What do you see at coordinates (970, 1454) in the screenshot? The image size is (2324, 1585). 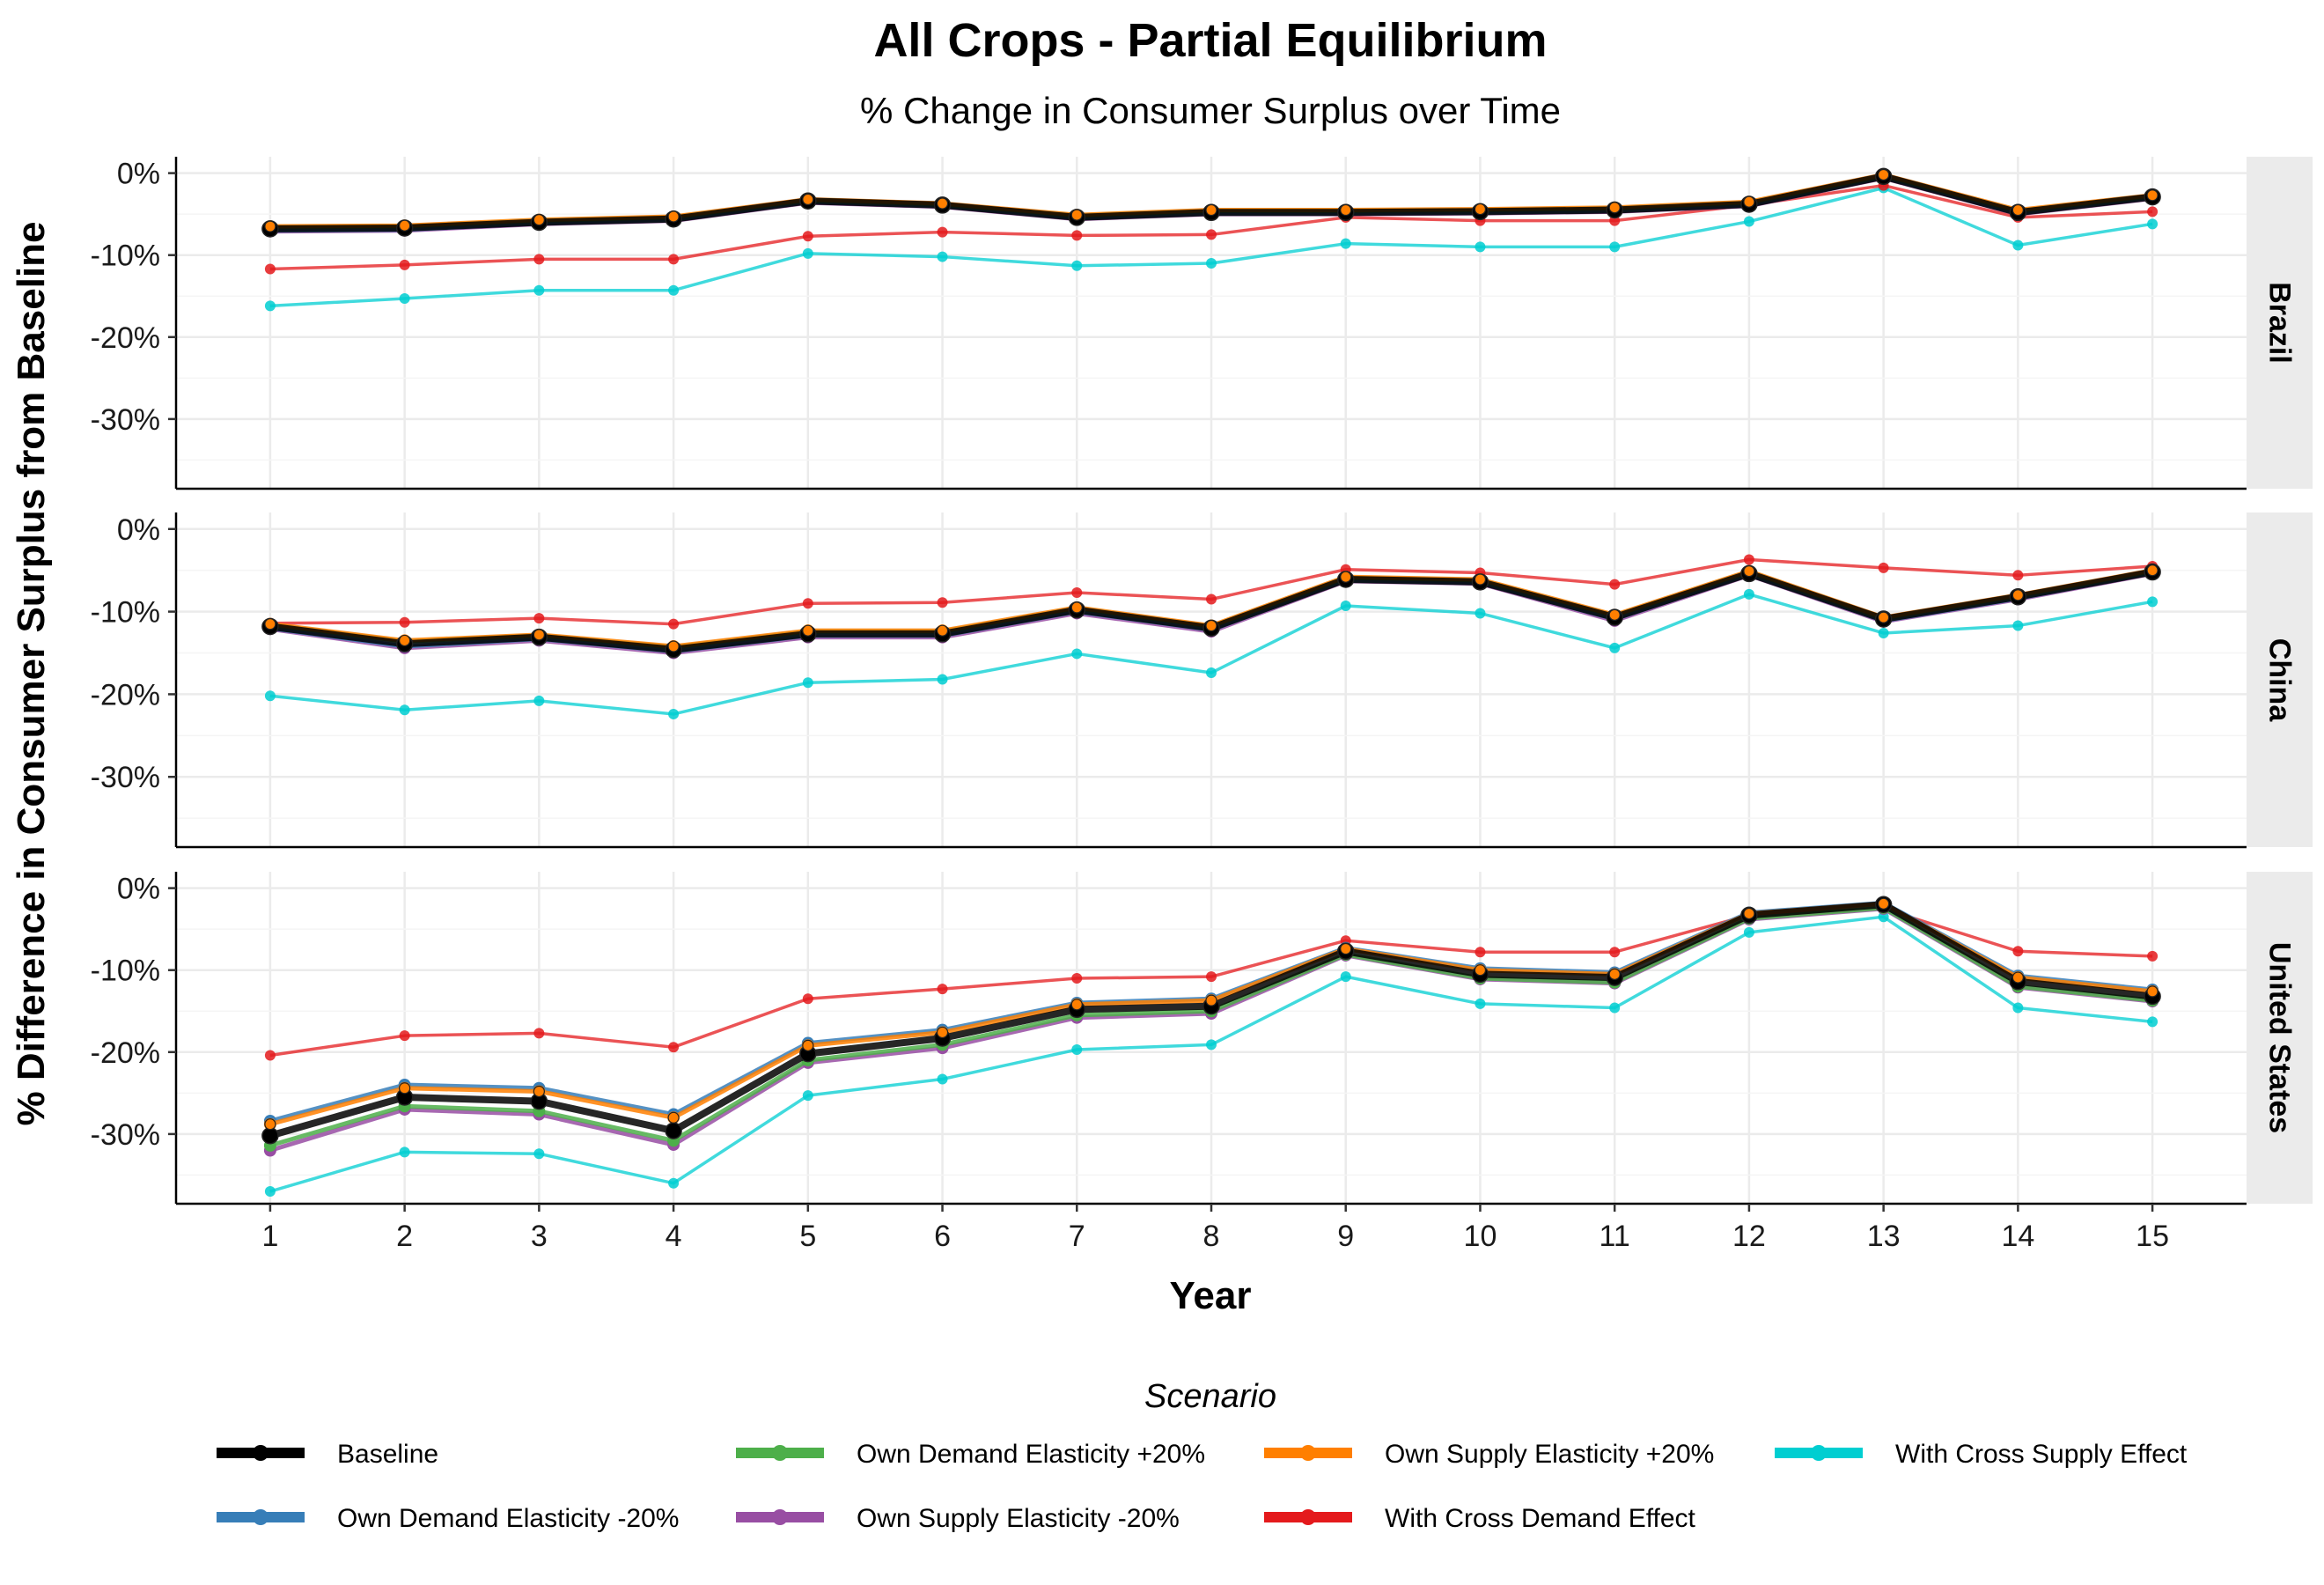 I see `legend-item-own-demand-elasticity-20: Own Demand Elasticity +20%` at bounding box center [970, 1454].